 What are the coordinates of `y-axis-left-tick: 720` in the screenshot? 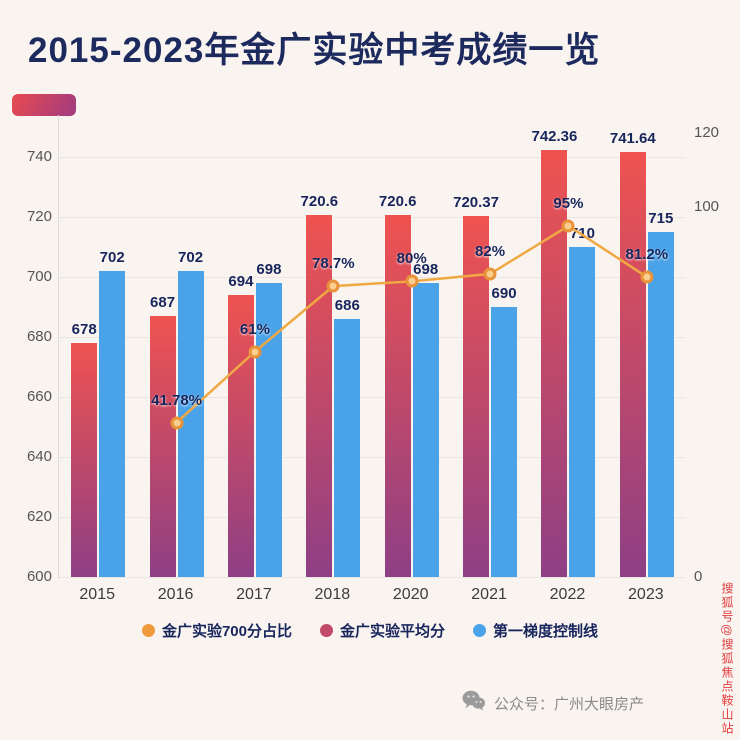 It's located at (39, 216).